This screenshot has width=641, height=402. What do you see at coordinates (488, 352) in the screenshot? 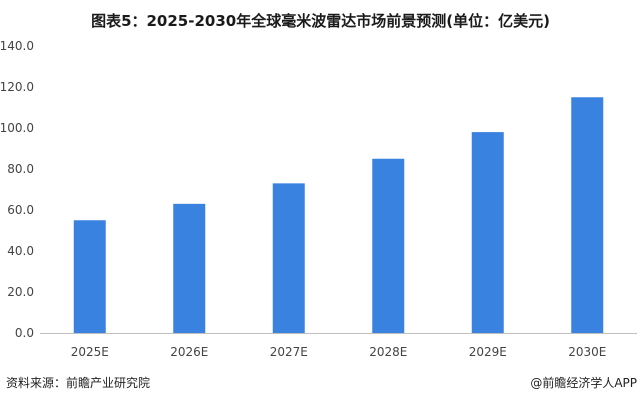
I see `x-tick-label: 2029E` at bounding box center [488, 352].